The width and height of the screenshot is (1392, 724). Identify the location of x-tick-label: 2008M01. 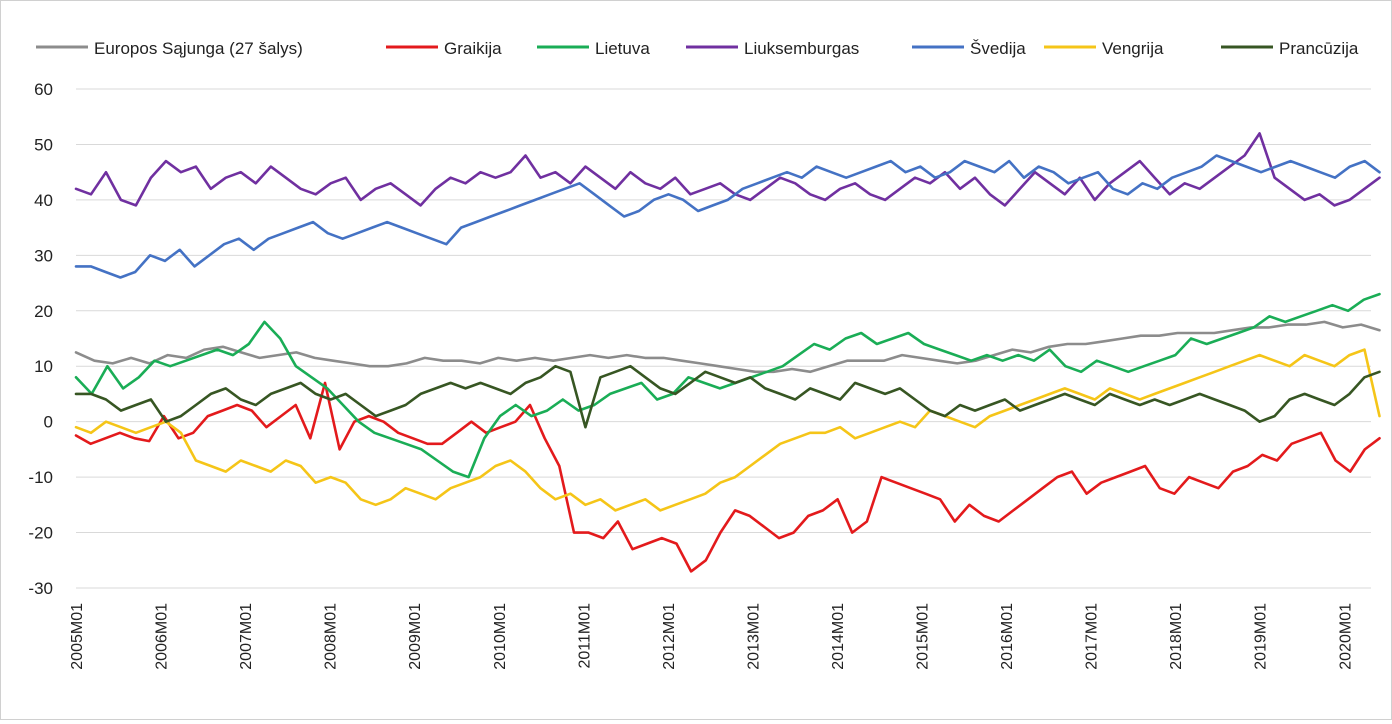
(331, 636).